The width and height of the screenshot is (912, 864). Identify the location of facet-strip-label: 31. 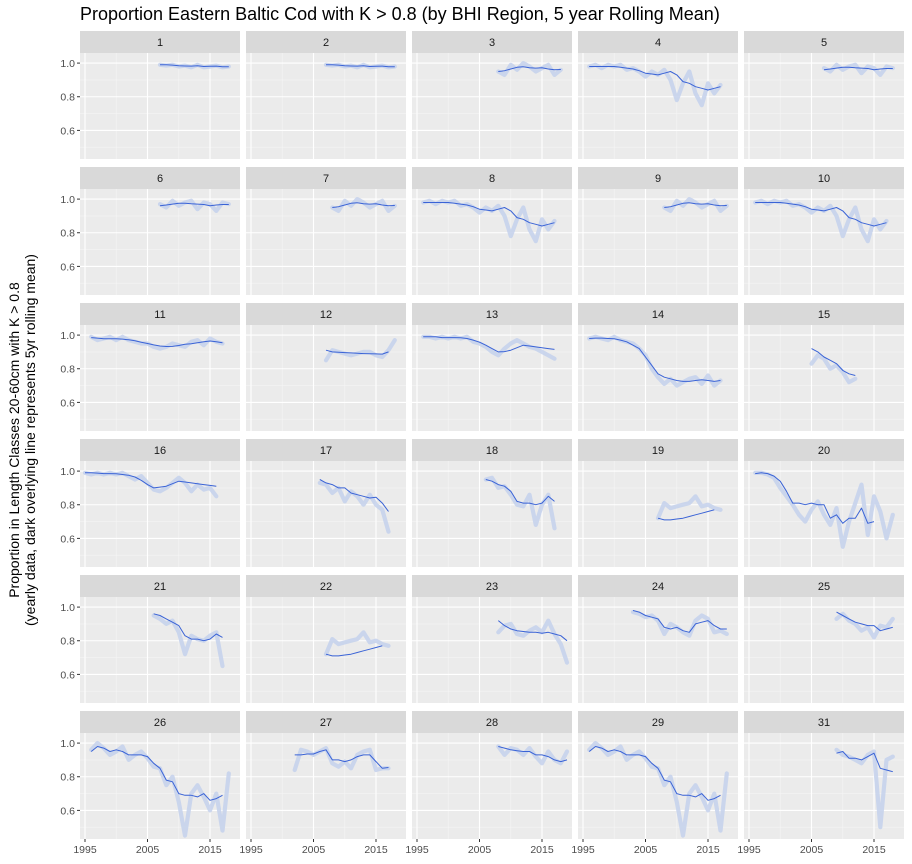
(824, 723).